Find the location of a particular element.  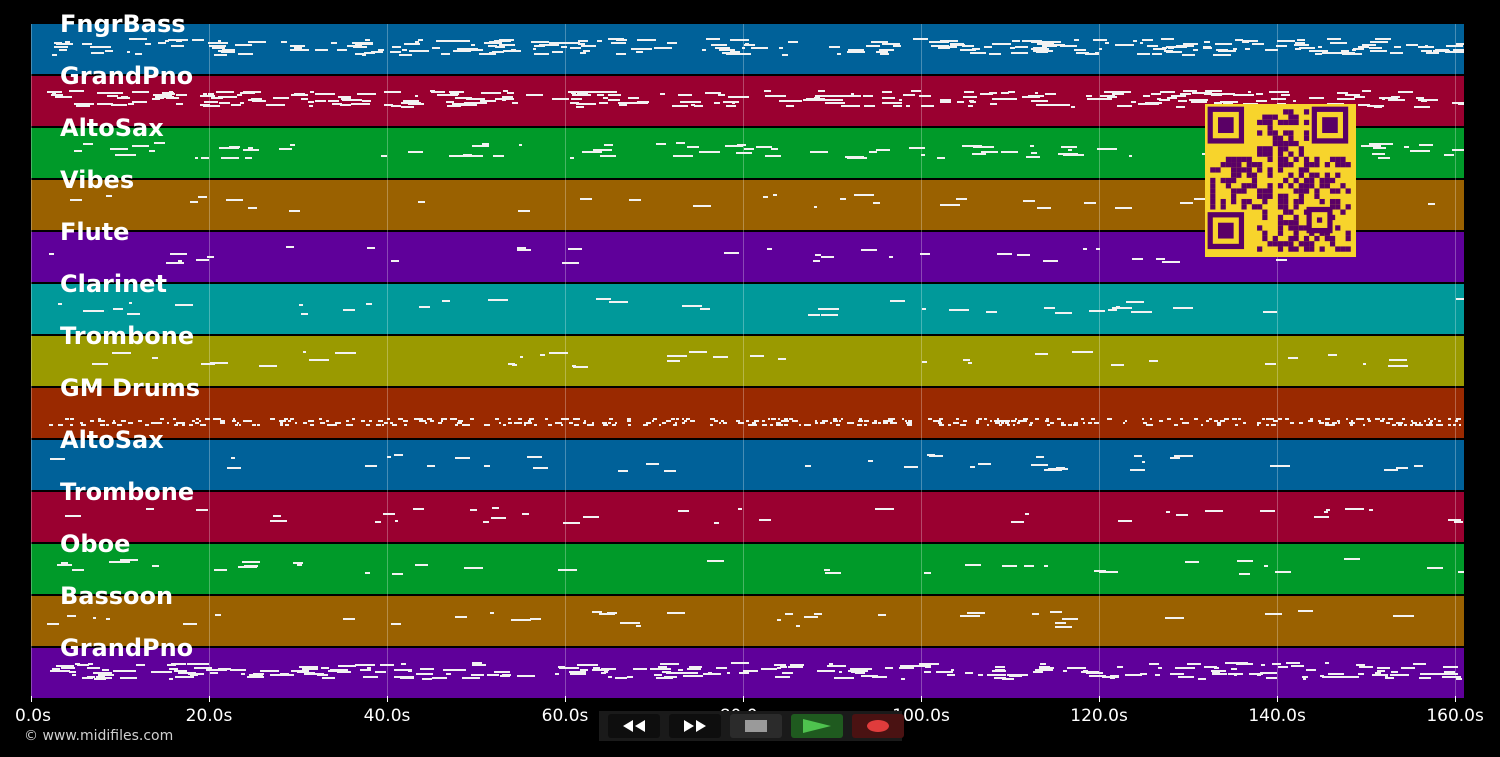

tick-mark is located at coordinates (922, 699).